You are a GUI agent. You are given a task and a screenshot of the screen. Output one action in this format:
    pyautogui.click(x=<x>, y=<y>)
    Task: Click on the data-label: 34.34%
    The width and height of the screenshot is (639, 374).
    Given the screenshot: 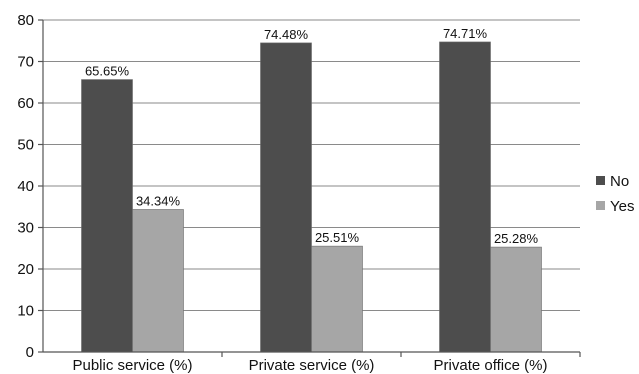 What is the action you would take?
    pyautogui.click(x=158, y=200)
    